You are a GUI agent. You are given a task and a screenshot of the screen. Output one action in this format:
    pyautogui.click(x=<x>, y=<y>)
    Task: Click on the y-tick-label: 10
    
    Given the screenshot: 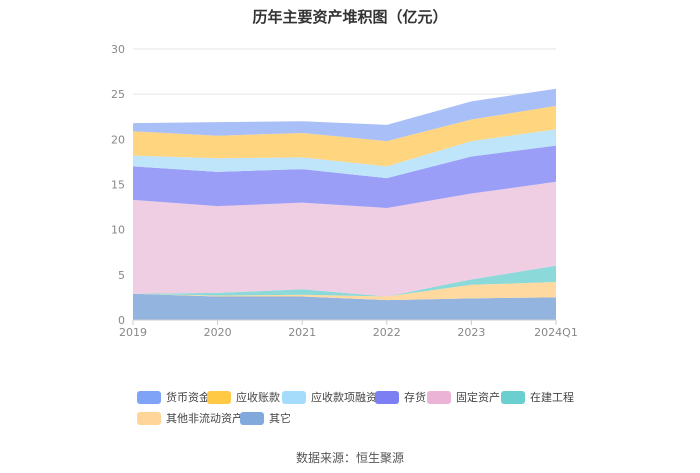 What is the action you would take?
    pyautogui.click(x=118, y=230)
    